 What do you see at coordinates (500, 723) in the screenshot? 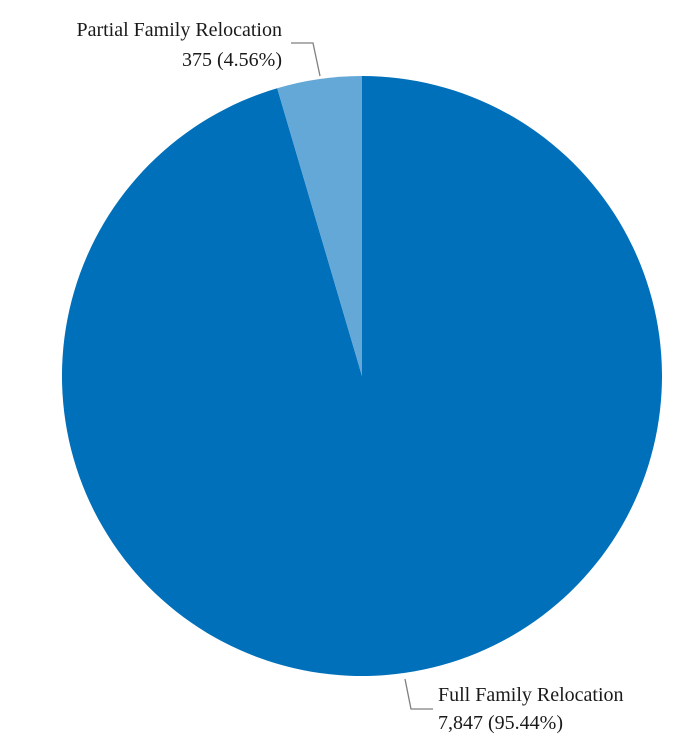
I see `slice-label-full-value: 7,847 (95.44%)` at bounding box center [500, 723].